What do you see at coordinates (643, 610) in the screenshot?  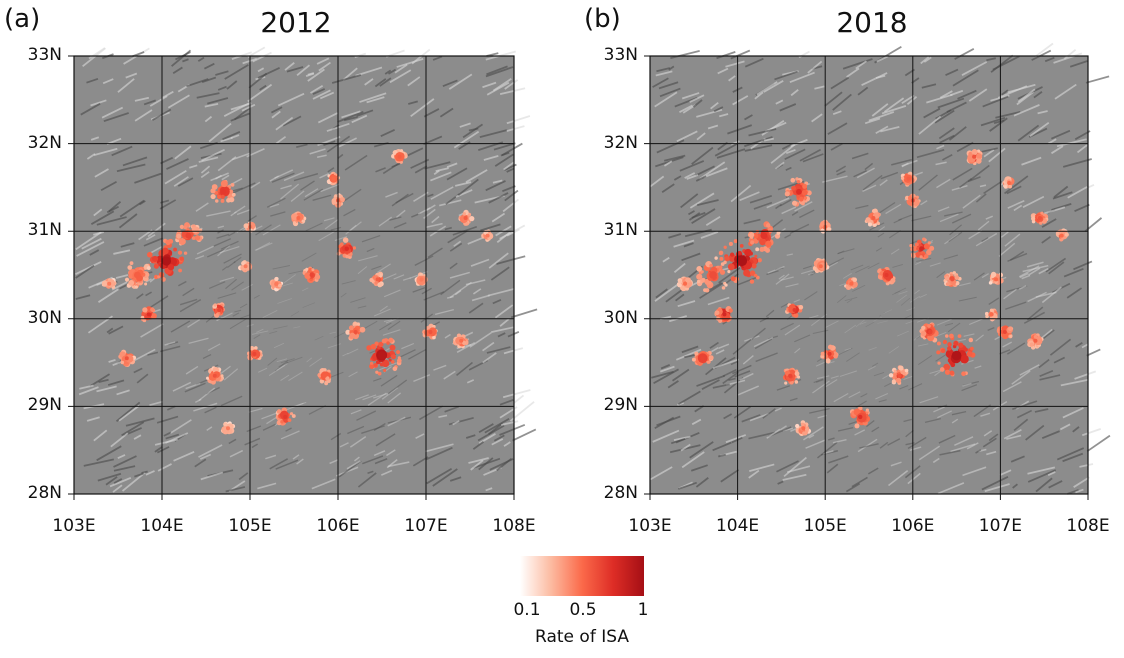 I see `colorbar-tick: 1` at bounding box center [643, 610].